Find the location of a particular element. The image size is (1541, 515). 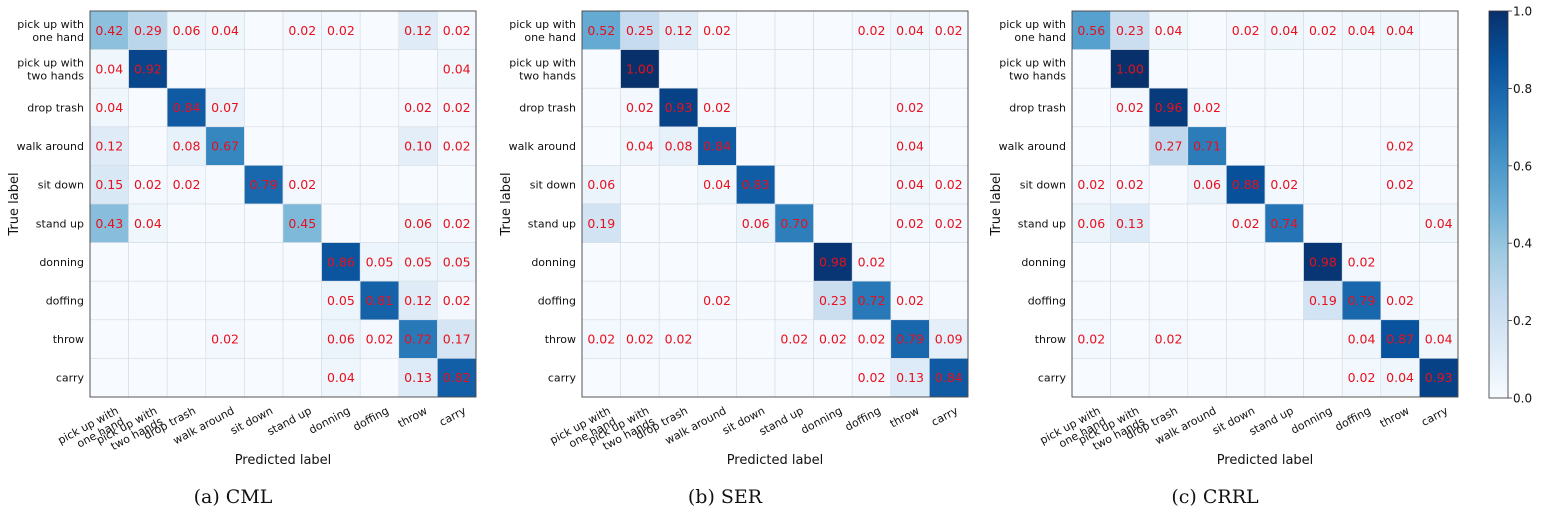

cell-value-label: 0.87 is located at coordinates (1400, 339).